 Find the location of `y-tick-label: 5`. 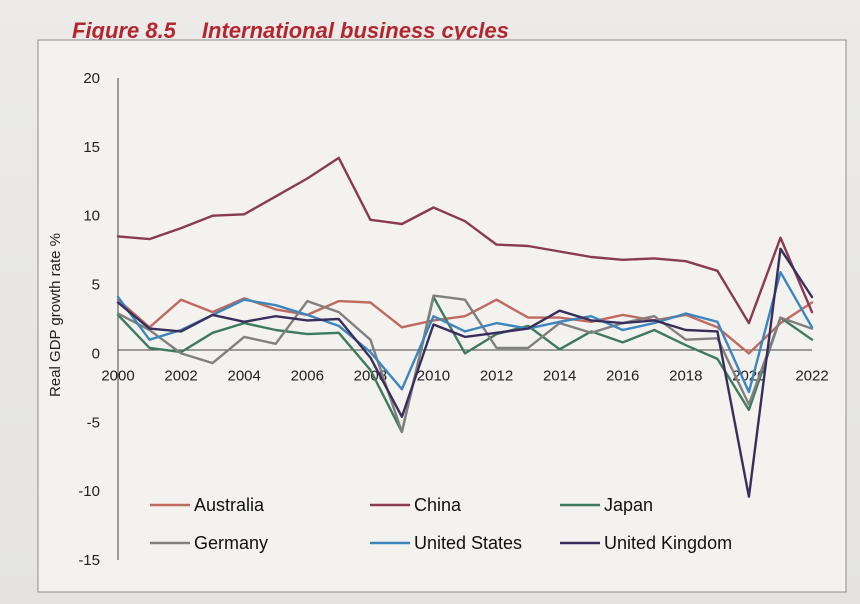

y-tick-label: 5 is located at coordinates (96, 285).